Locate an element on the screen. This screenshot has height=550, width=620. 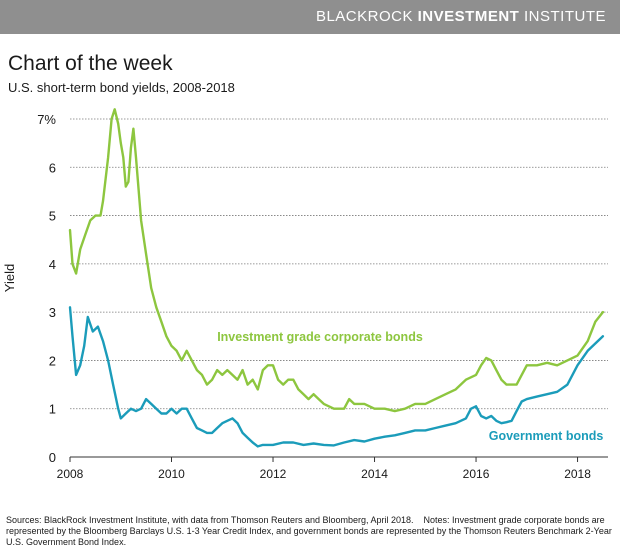
y-tick-label-0: 0 is located at coordinates (52, 457).